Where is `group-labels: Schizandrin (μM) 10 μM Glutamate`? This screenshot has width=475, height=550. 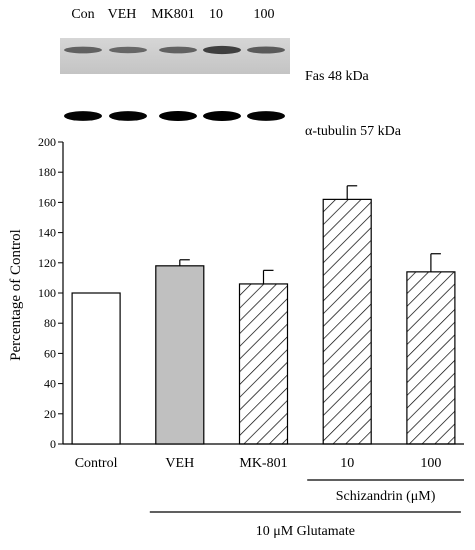 group-labels: Schizandrin (μM) 10 μM Glutamate is located at coordinates (306, 509).